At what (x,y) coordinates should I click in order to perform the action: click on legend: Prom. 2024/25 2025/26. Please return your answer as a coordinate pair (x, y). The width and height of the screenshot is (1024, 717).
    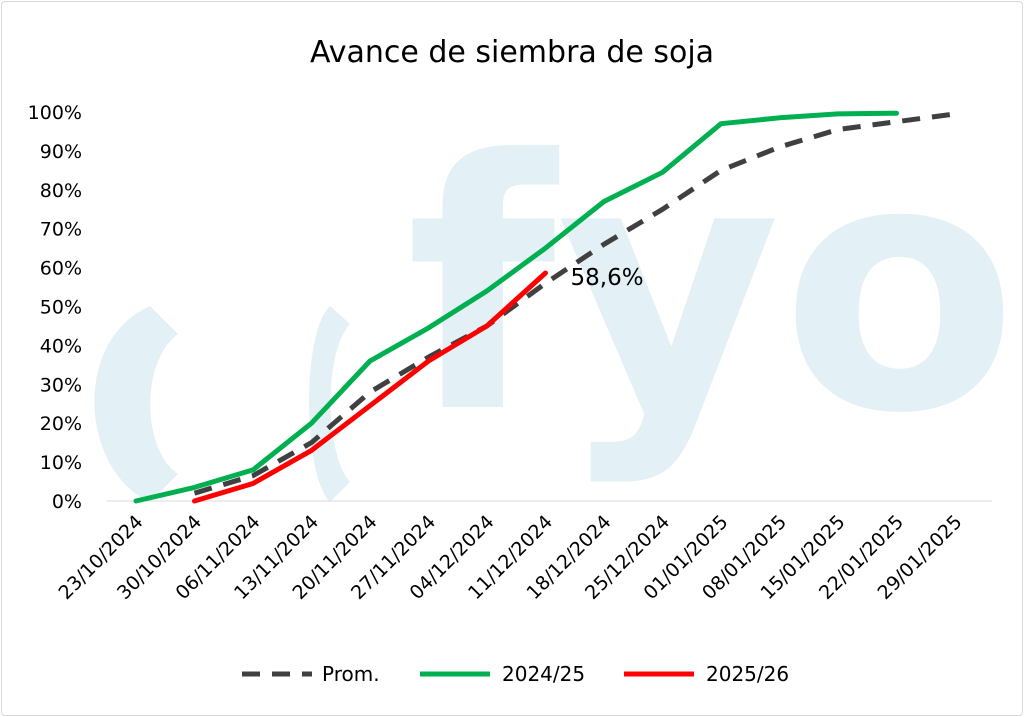
    Looking at the image, I should click on (515, 674).